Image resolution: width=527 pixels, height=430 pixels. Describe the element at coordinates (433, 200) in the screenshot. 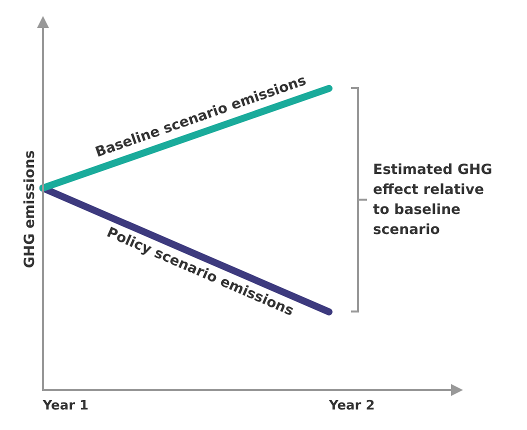

I see `annotation: Estimated GHG effect relative to baseline scenario` at that location.